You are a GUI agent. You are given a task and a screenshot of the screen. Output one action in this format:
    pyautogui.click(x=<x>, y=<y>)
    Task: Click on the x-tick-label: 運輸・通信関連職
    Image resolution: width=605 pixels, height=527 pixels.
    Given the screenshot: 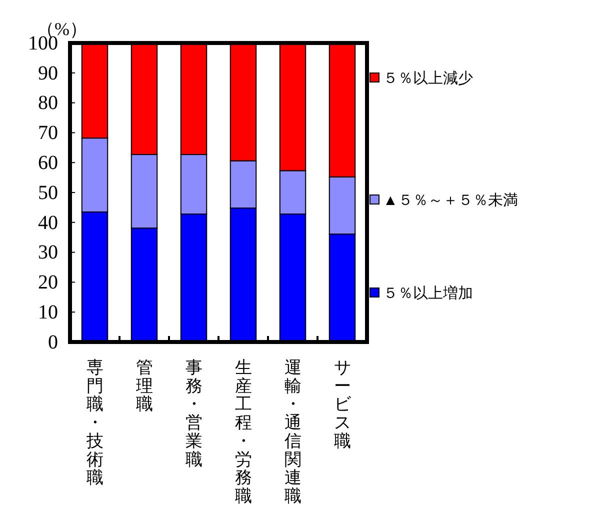 What is the action you would take?
    pyautogui.click(x=293, y=432)
    